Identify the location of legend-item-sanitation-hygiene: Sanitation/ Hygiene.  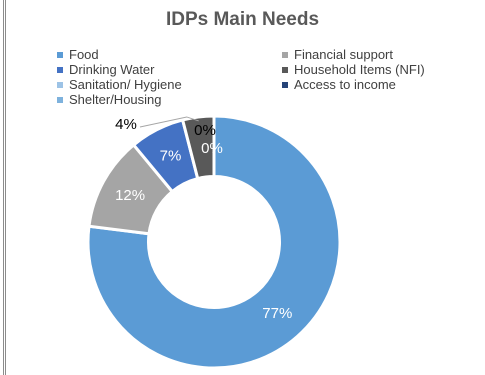
(119, 84).